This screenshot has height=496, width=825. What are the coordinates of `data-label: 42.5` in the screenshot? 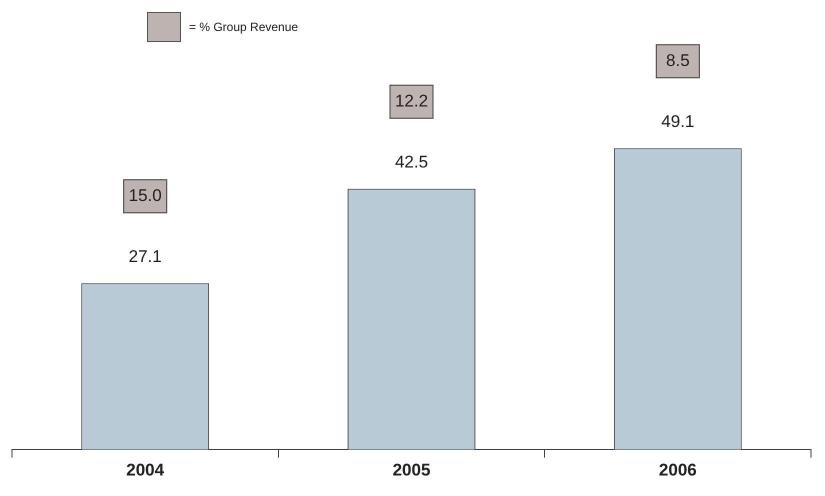 It's located at (411, 162).